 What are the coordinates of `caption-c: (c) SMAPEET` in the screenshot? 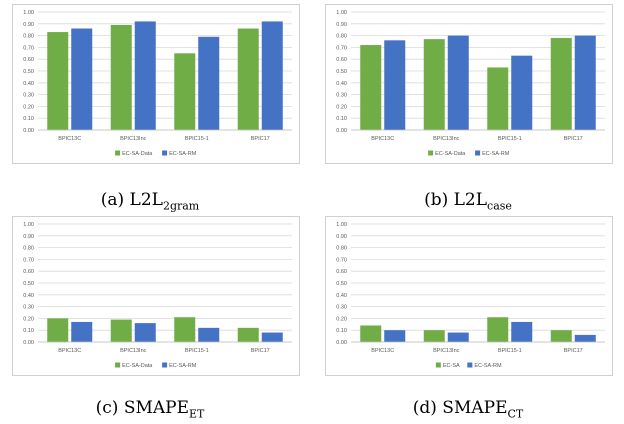 It's located at (150, 409).